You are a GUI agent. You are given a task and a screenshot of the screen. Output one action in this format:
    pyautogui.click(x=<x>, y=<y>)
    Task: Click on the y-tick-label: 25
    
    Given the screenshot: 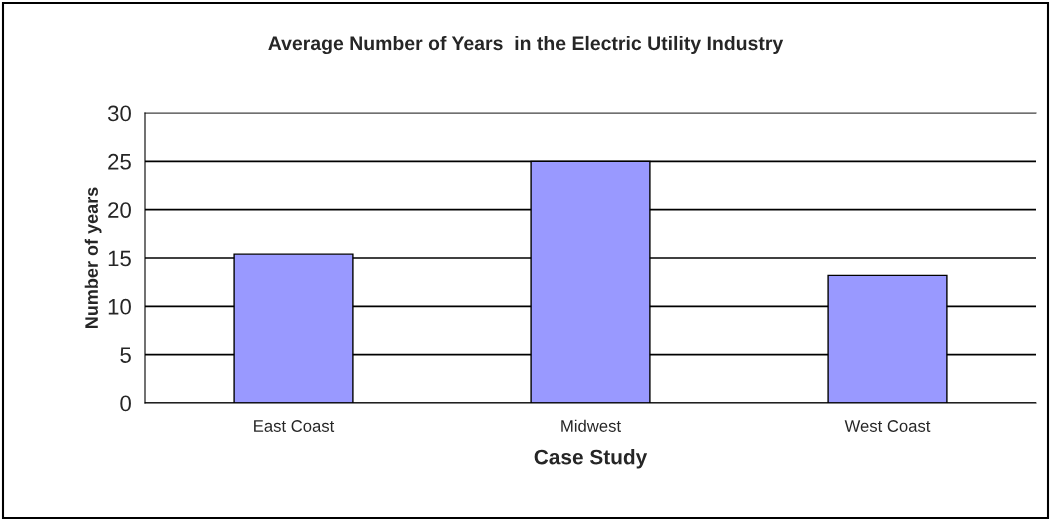 What is the action you would take?
    pyautogui.click(x=119, y=161)
    